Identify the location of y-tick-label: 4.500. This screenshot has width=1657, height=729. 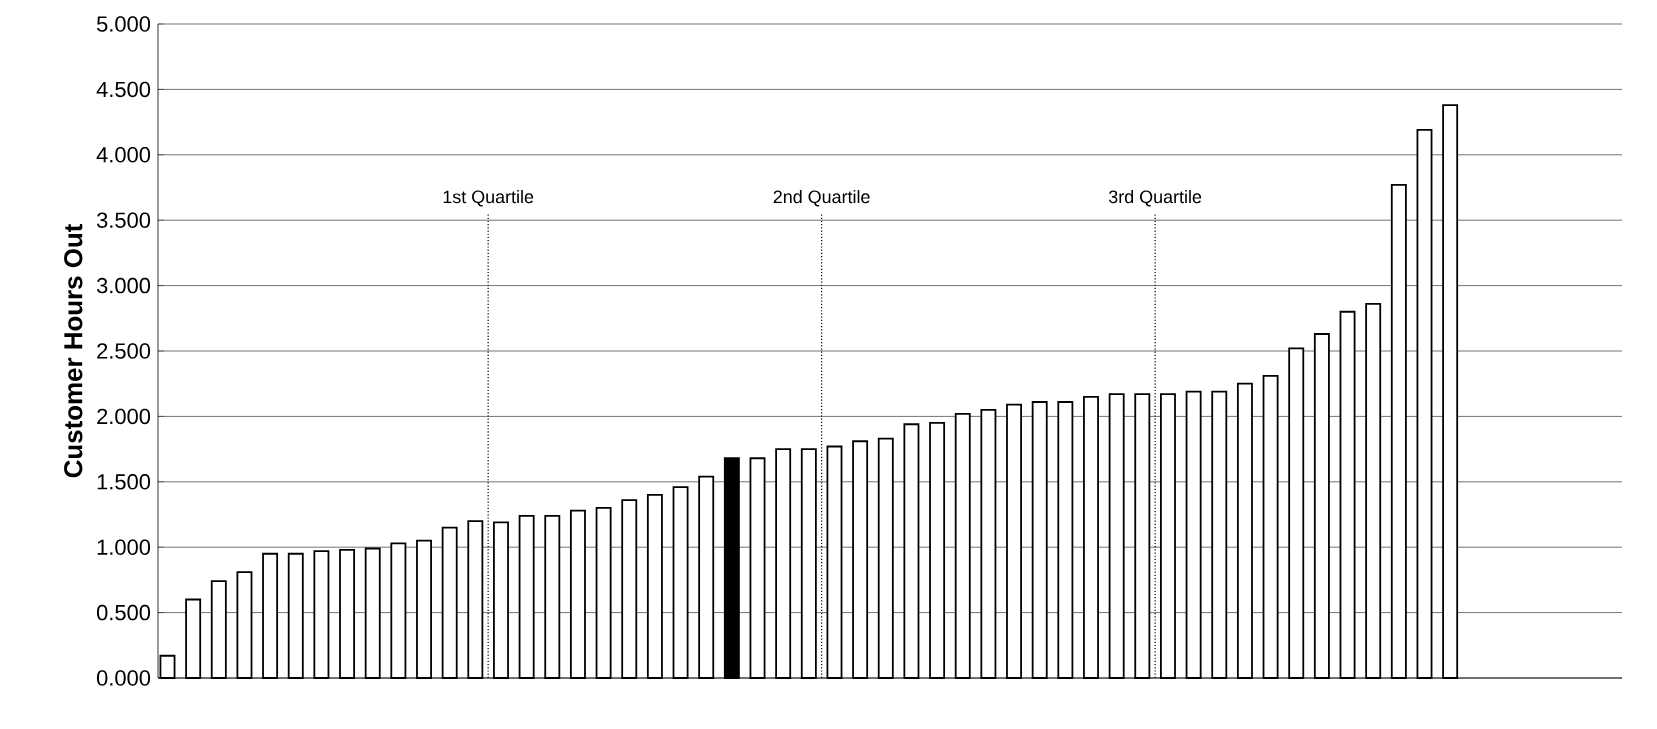
(123, 89).